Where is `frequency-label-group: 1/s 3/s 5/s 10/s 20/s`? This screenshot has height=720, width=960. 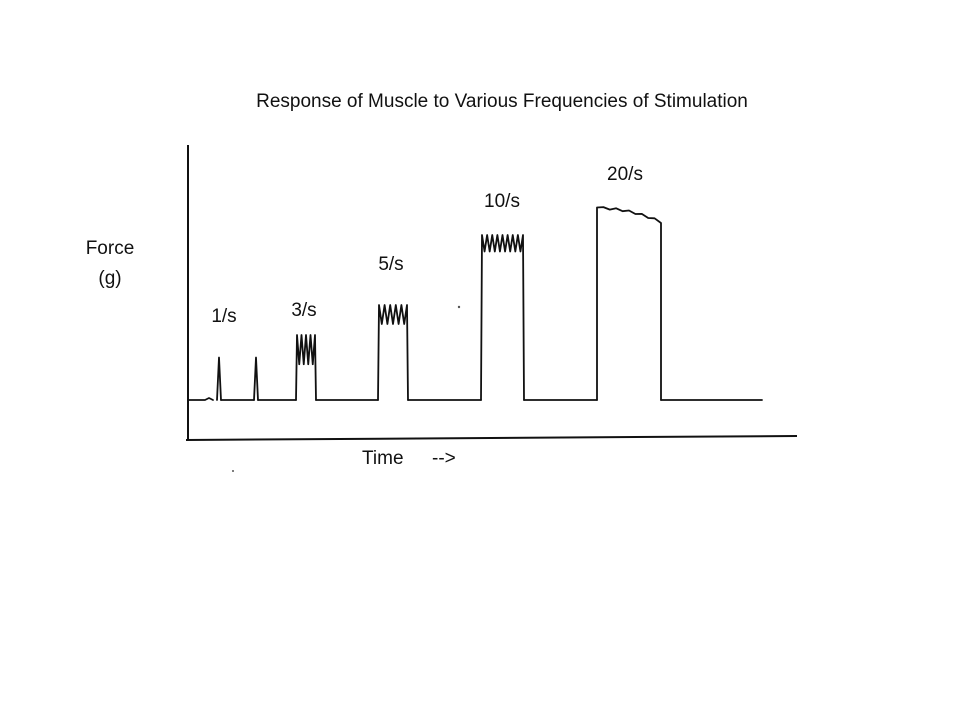 frequency-label-group: 1/s 3/s 5/s 10/s 20/s is located at coordinates (427, 245).